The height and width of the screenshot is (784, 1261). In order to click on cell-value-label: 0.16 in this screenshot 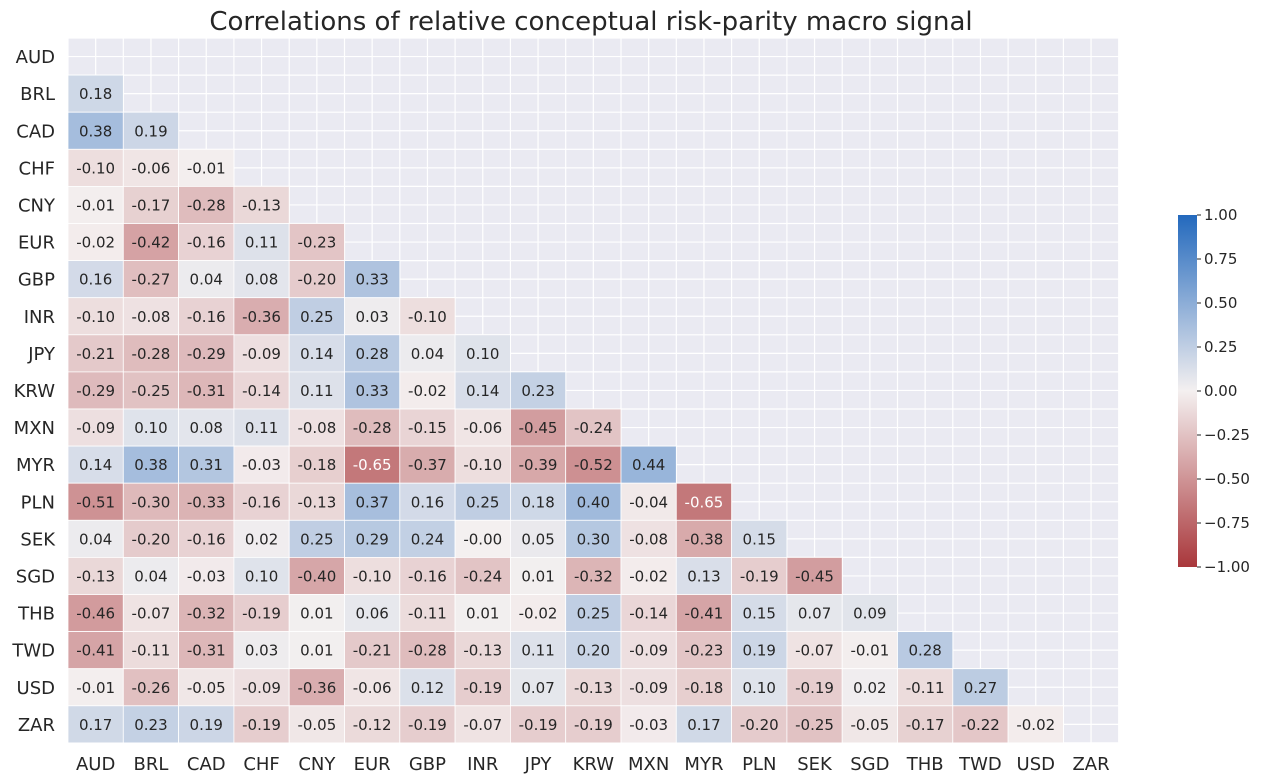, I will do `click(95, 280)`.